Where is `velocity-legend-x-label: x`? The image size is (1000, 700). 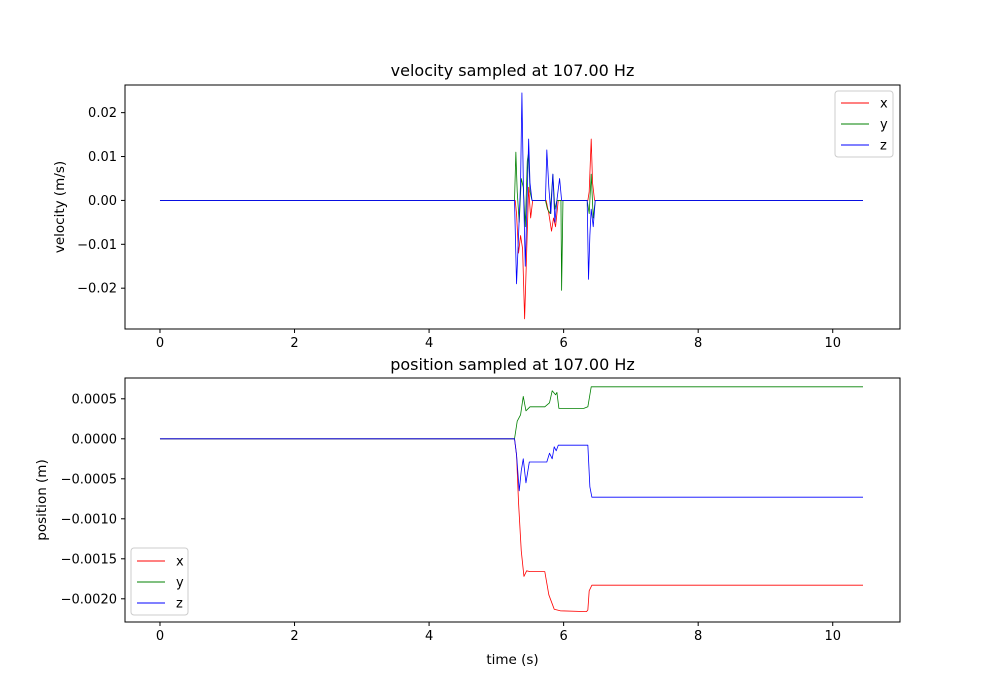 velocity-legend-x-label: x is located at coordinates (884, 104).